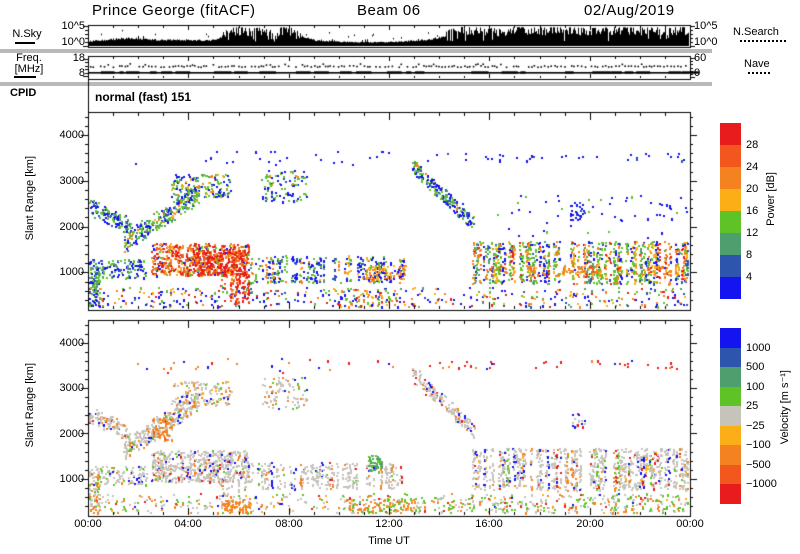 The width and height of the screenshot is (800, 554). What do you see at coordinates (188, 524) in the screenshot?
I see `x-tick-label: 04:00` at bounding box center [188, 524].